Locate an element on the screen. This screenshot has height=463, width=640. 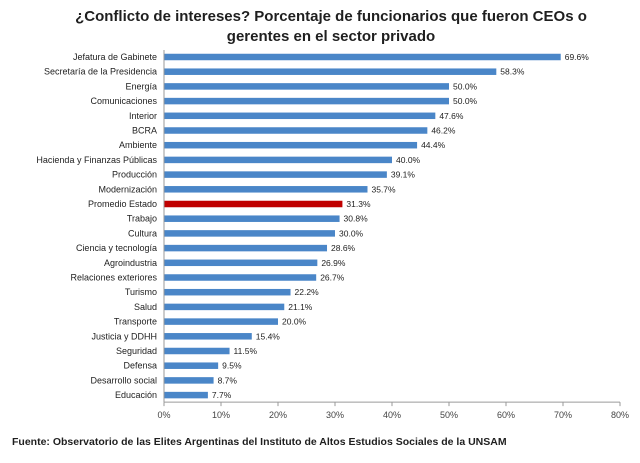
category-label: Producción is located at coordinates (134, 175).